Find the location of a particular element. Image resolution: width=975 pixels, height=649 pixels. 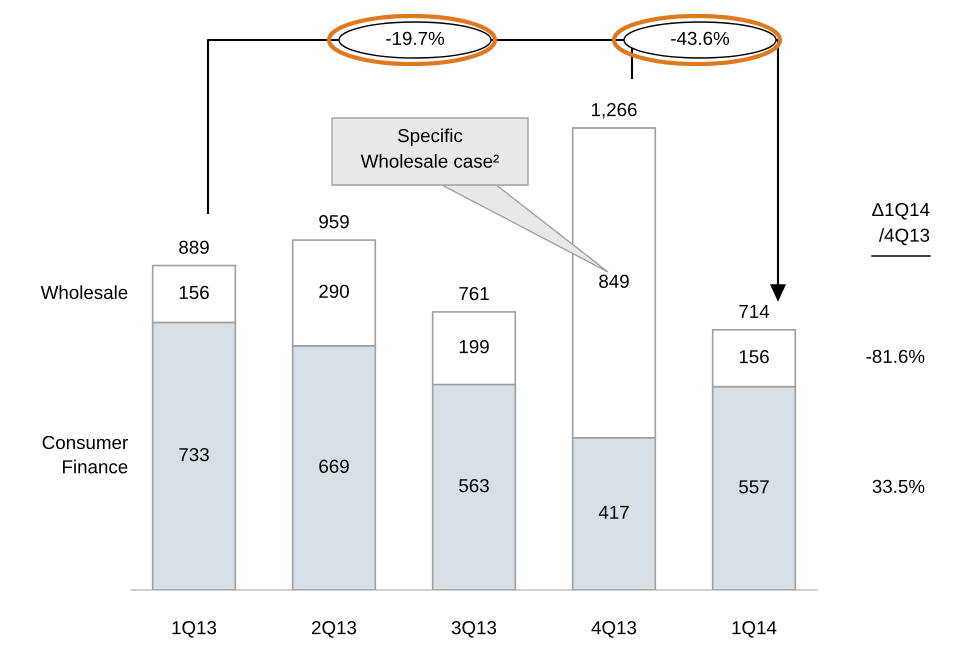

x-tick-label: 4Q13 is located at coordinates (614, 629).